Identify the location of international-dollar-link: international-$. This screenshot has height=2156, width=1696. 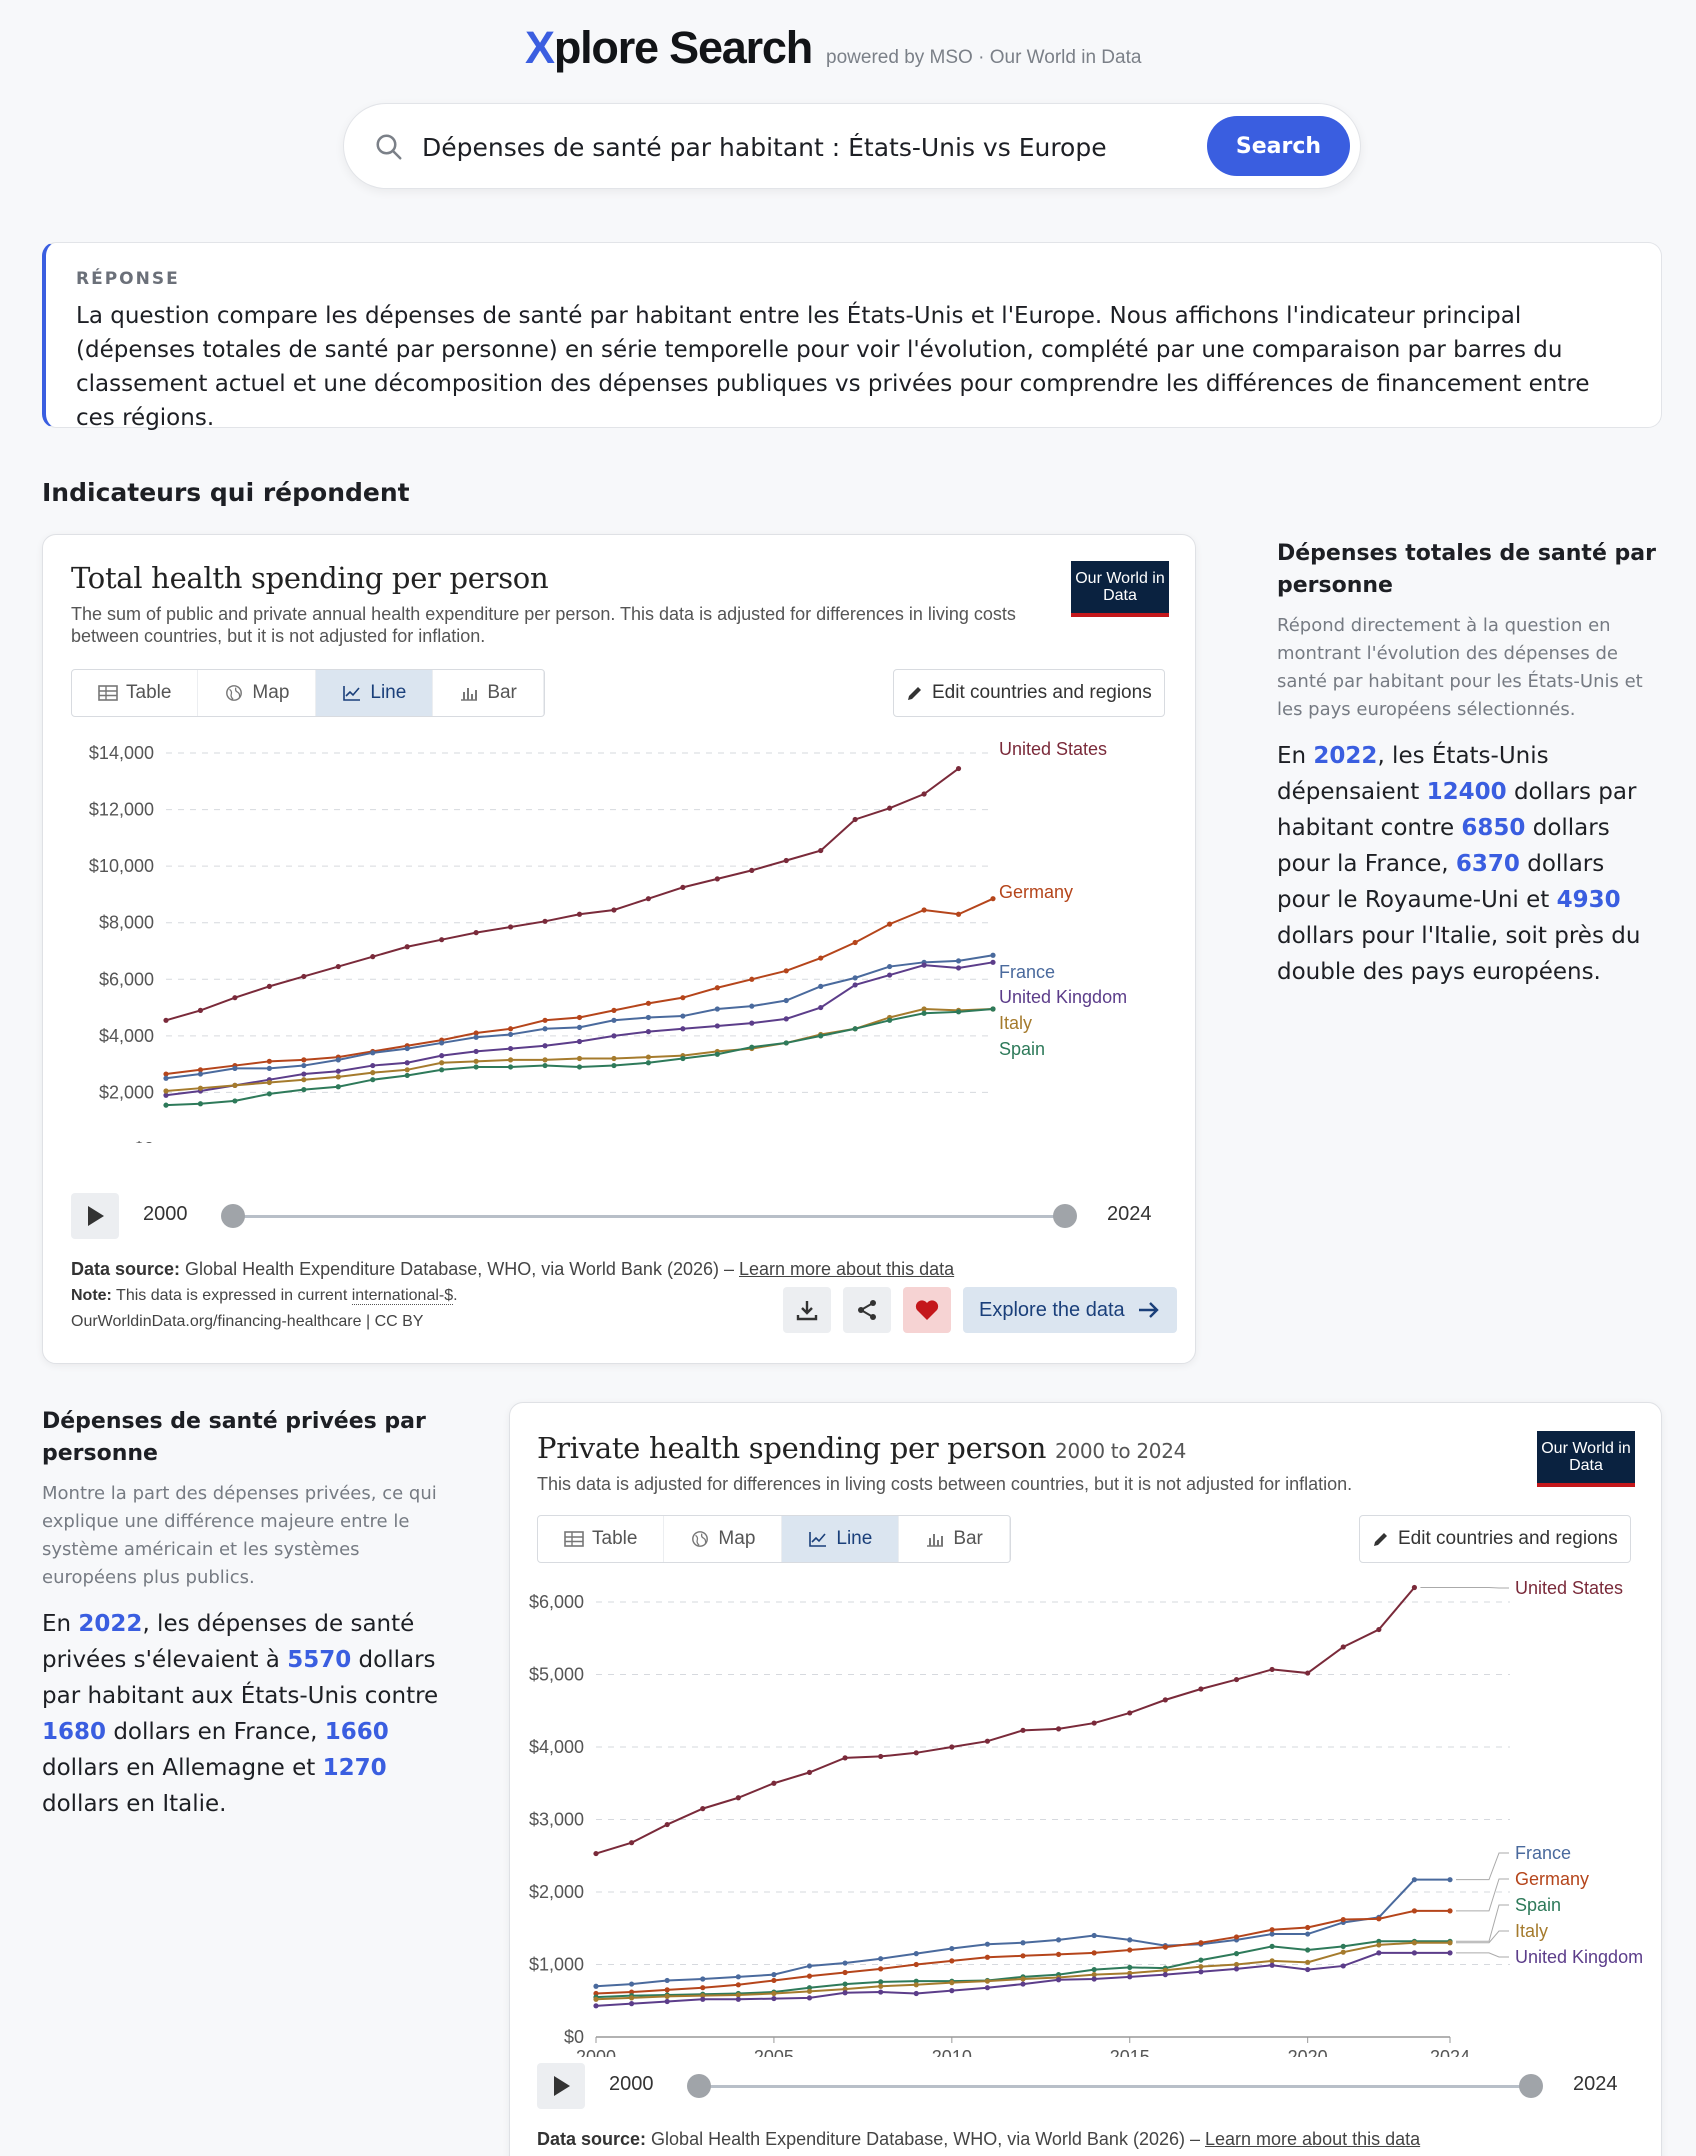
(402, 1296).